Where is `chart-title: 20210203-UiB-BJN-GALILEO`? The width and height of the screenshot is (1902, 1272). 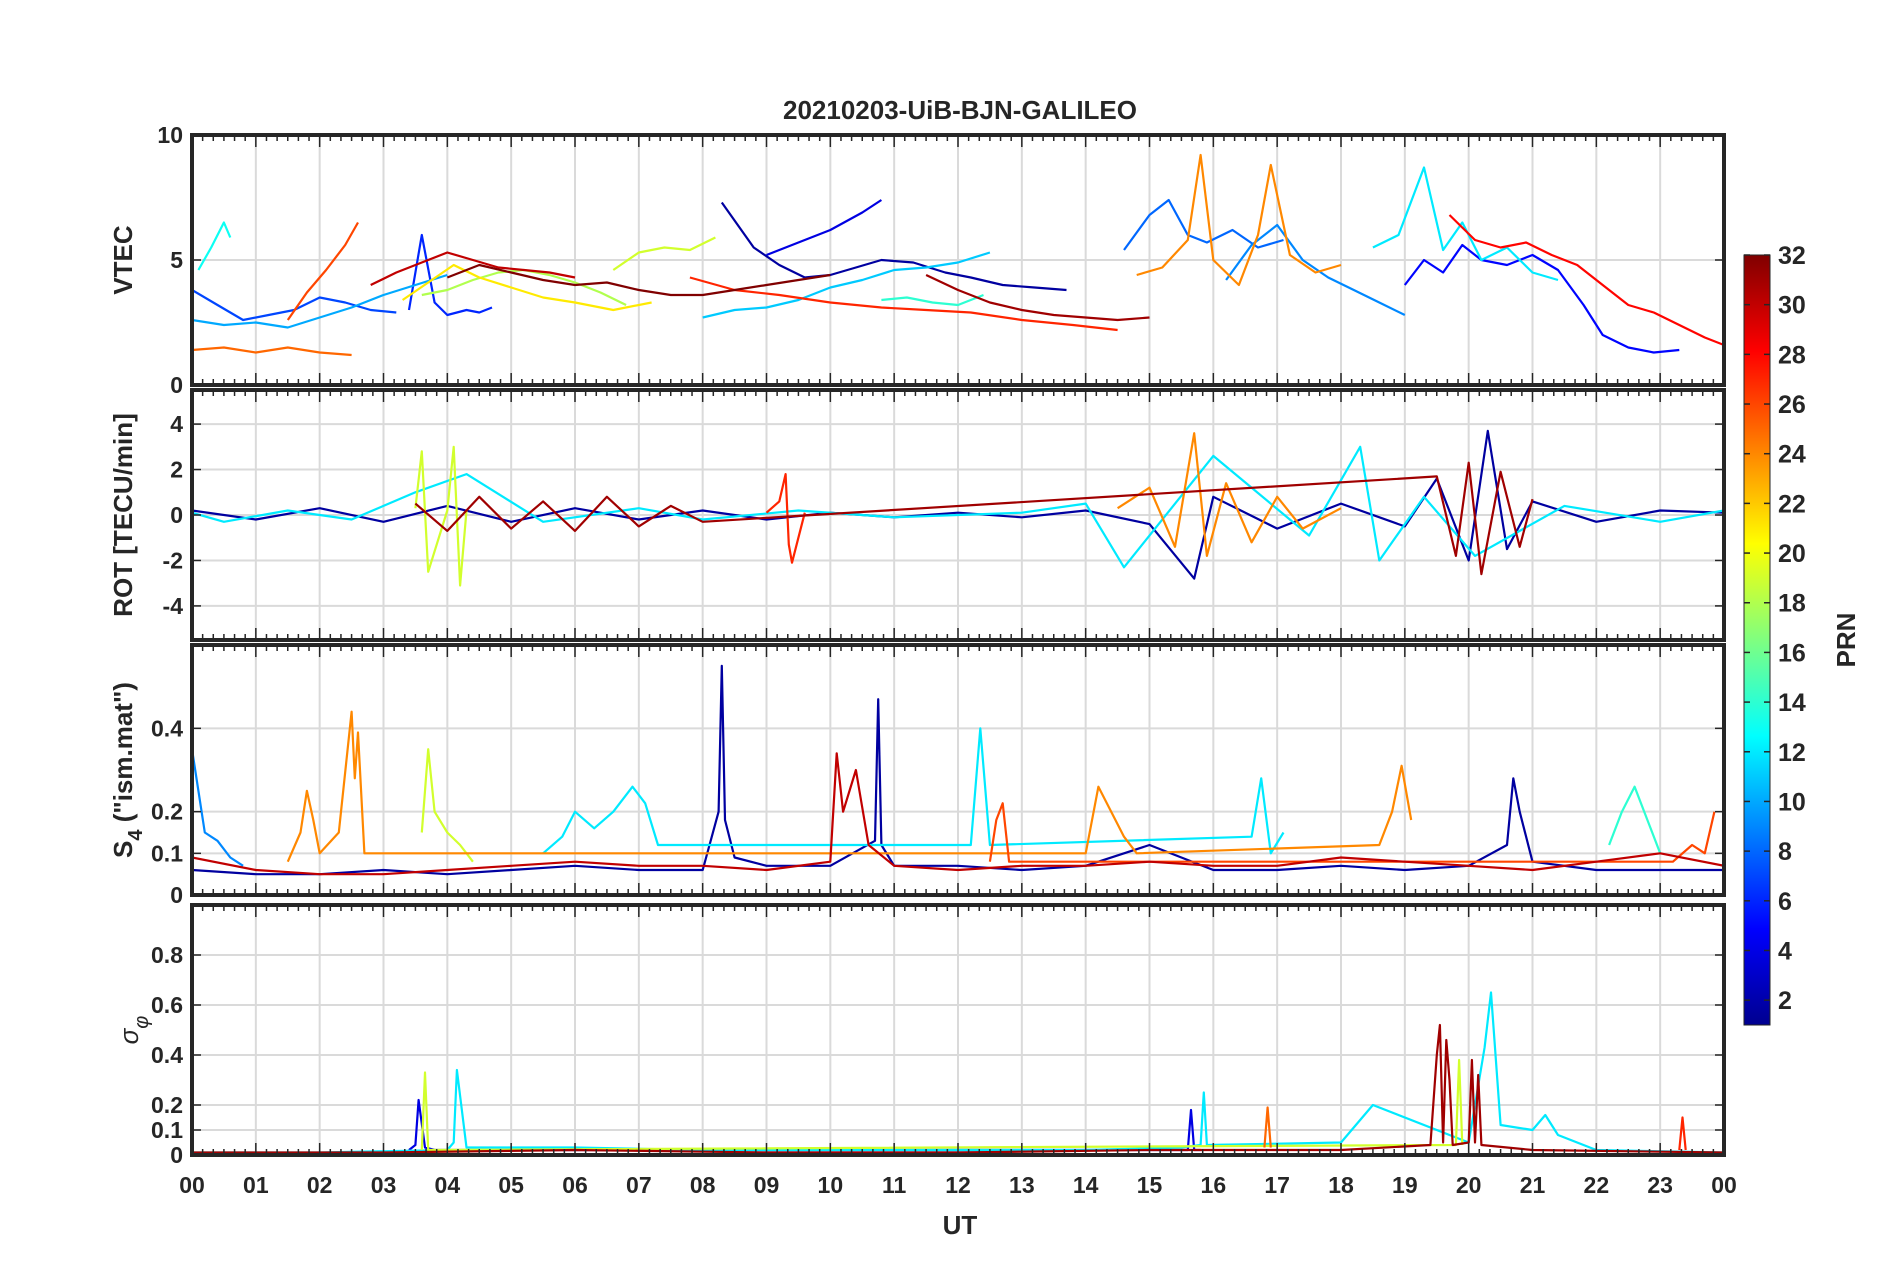 chart-title: 20210203-UiB-BJN-GALILEO is located at coordinates (960, 110).